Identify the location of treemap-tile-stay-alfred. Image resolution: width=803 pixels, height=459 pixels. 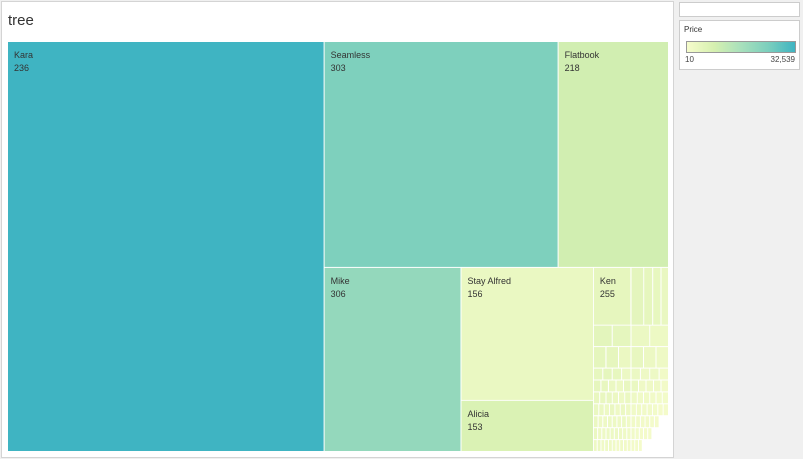
(527, 333).